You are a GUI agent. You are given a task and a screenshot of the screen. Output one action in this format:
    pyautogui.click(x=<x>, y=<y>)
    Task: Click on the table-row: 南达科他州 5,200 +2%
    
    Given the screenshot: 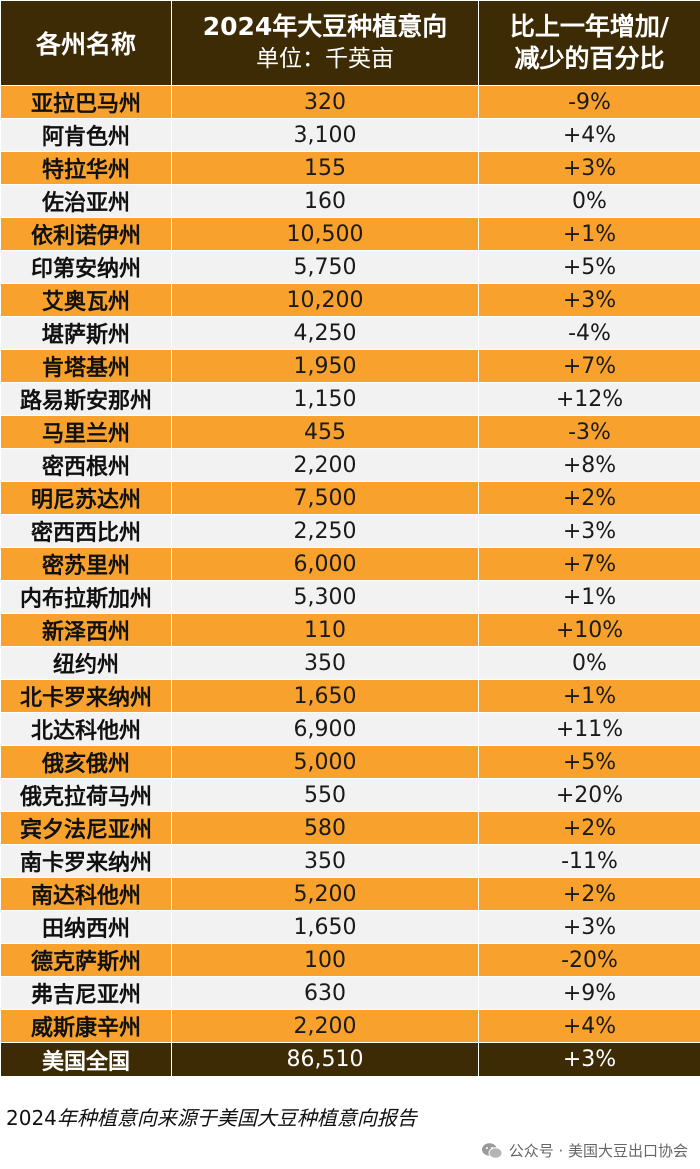 What is the action you would take?
    pyautogui.click(x=350, y=894)
    